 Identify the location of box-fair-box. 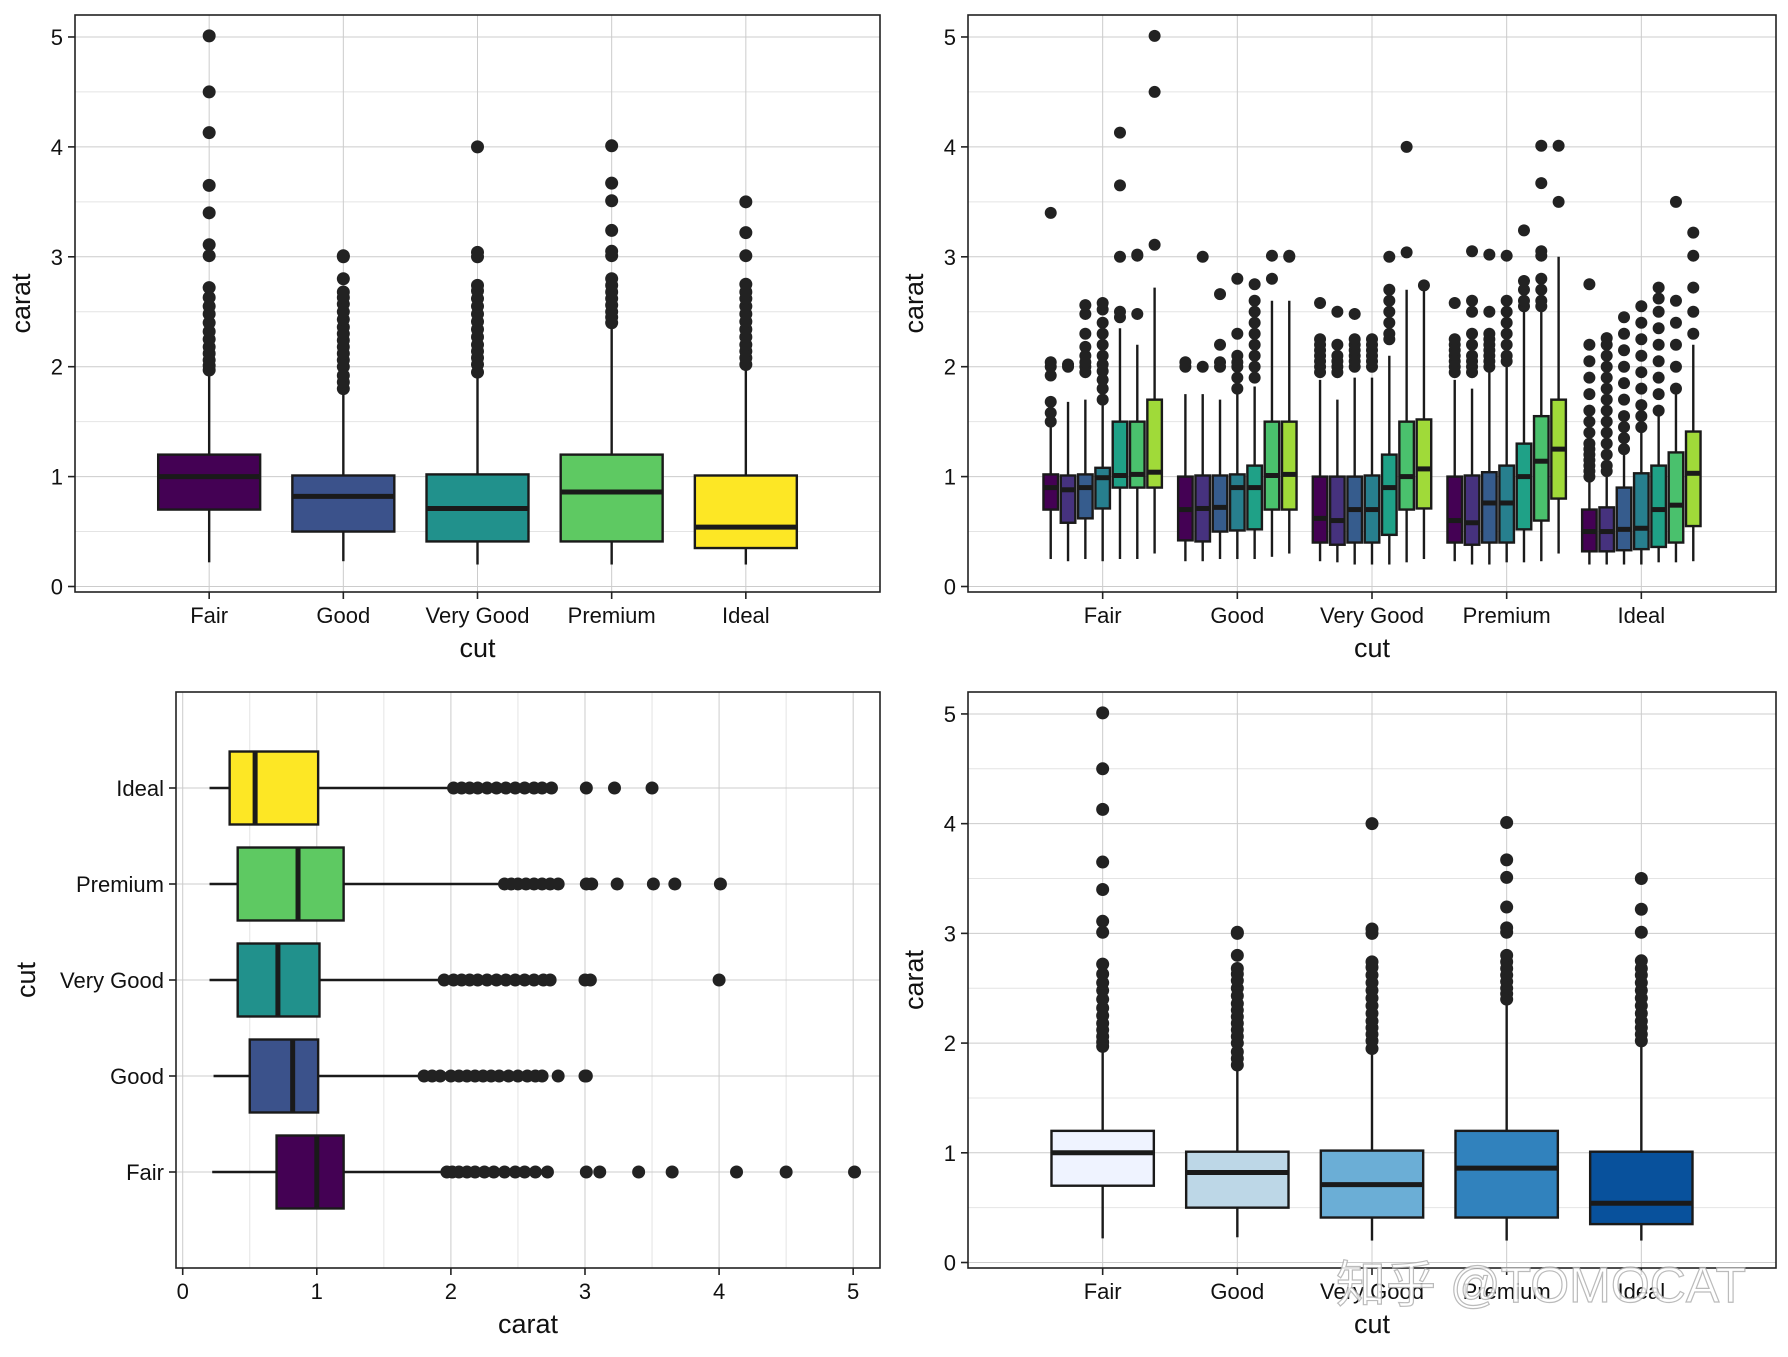
(209, 482).